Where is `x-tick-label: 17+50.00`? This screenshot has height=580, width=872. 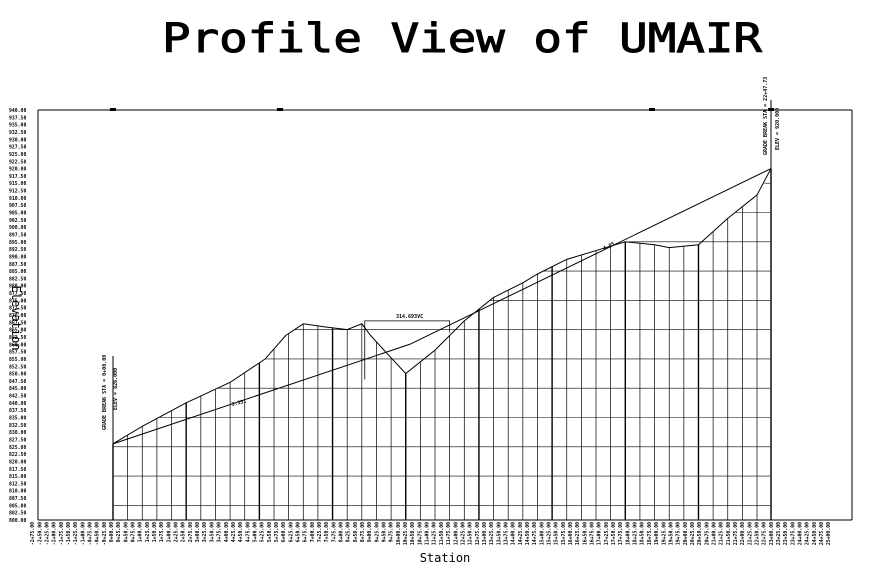 x-tick-label: 17+50.00 is located at coordinates (614, 533).